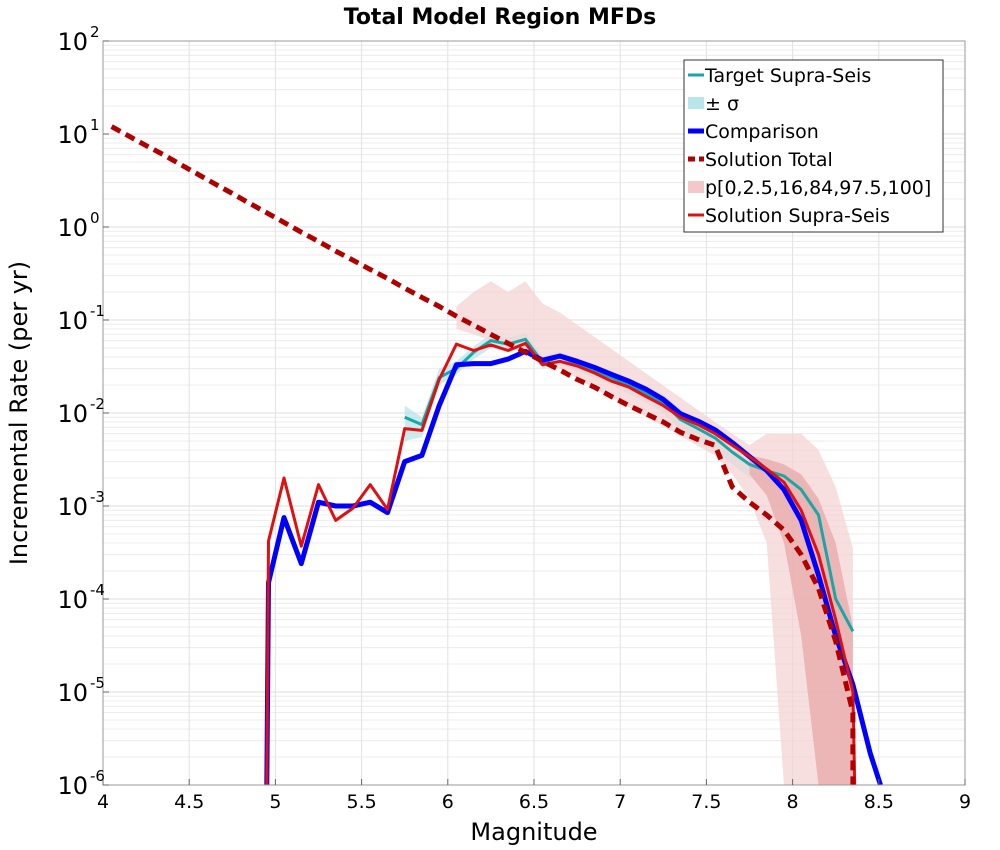  What do you see at coordinates (97, 776) in the screenshot?
I see `y-tick-exponent: -6` at bounding box center [97, 776].